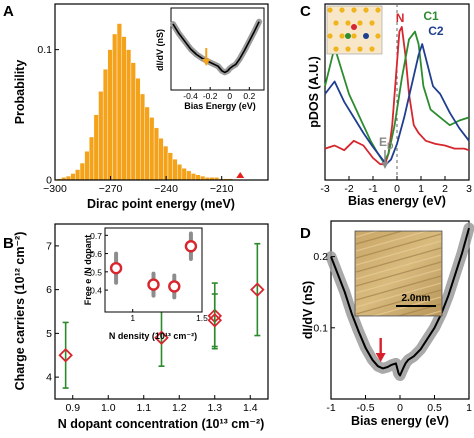 The image size is (474, 438). I want to click on panel-c-x-tick-label: 1, so click(421, 189).